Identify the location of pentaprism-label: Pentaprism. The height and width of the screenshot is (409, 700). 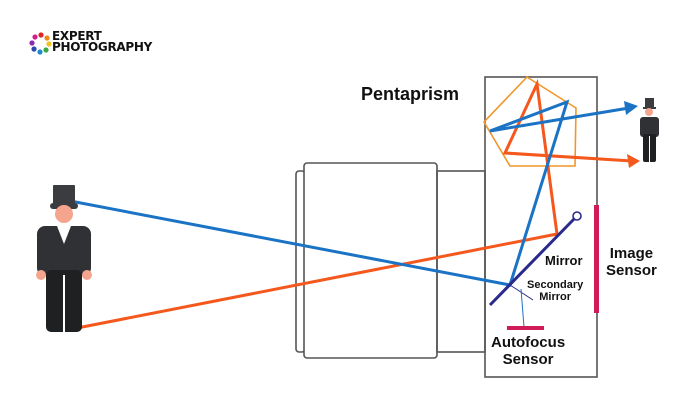
(410, 94).